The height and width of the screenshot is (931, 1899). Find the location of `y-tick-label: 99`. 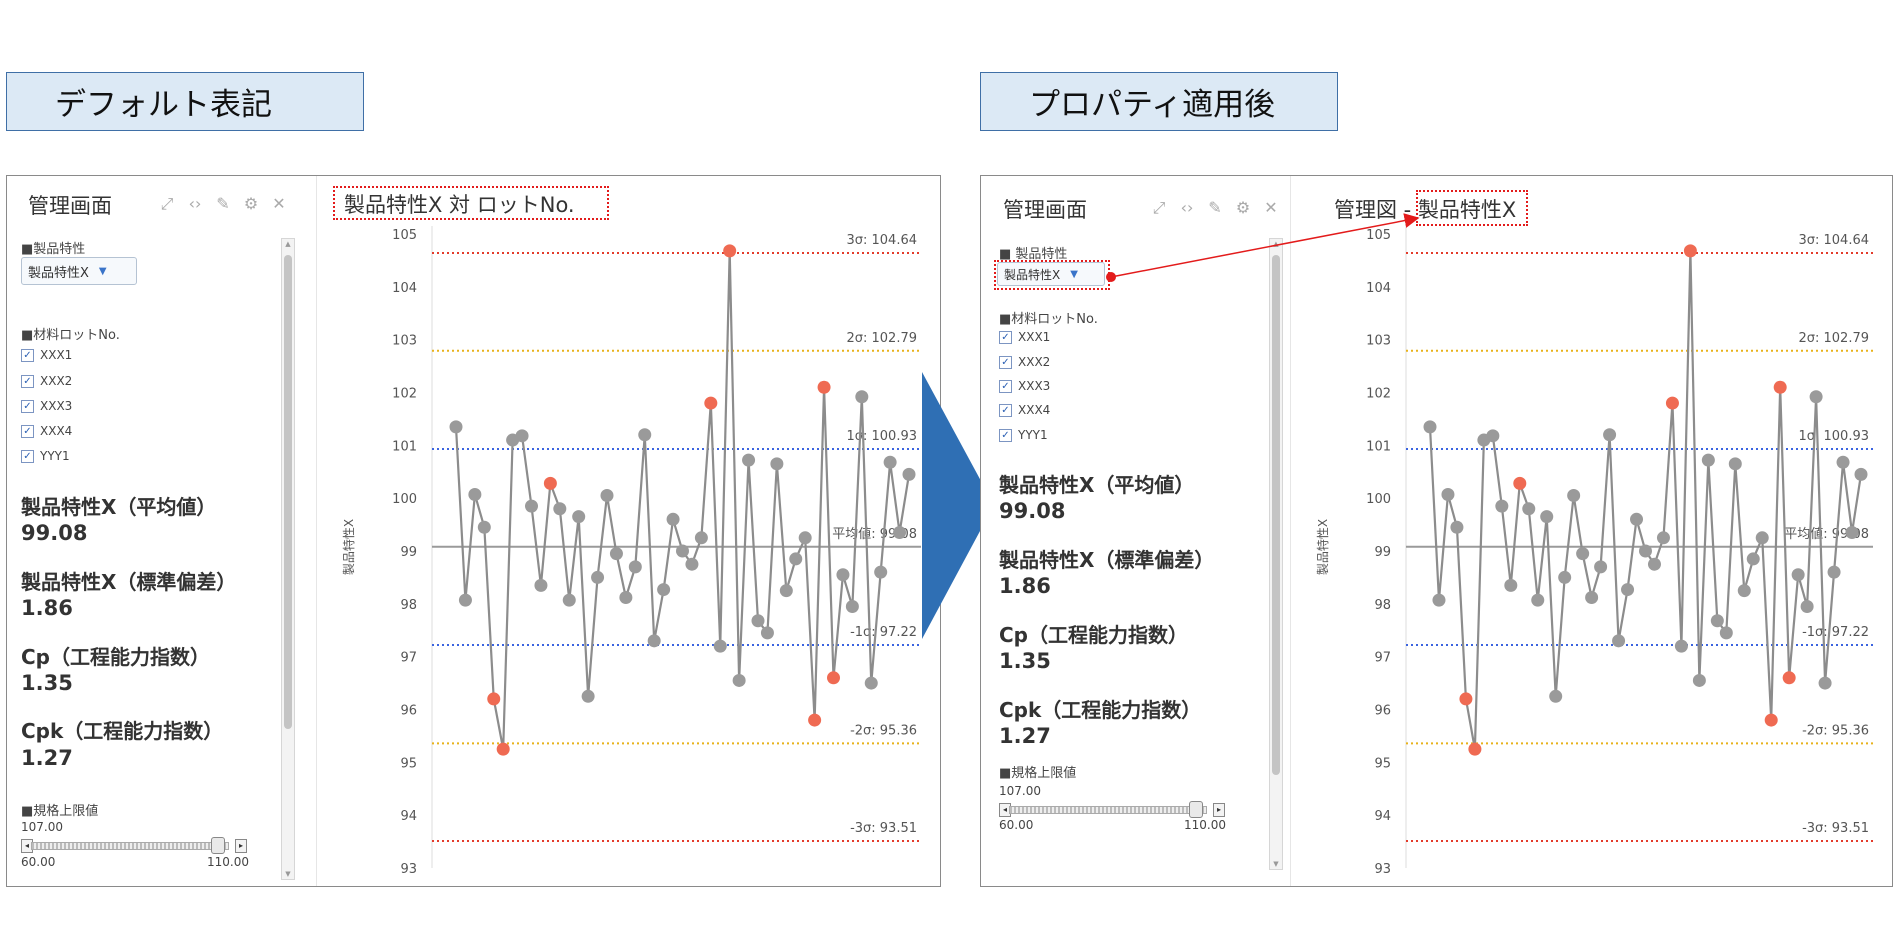

y-tick-label: 99 is located at coordinates (408, 552).